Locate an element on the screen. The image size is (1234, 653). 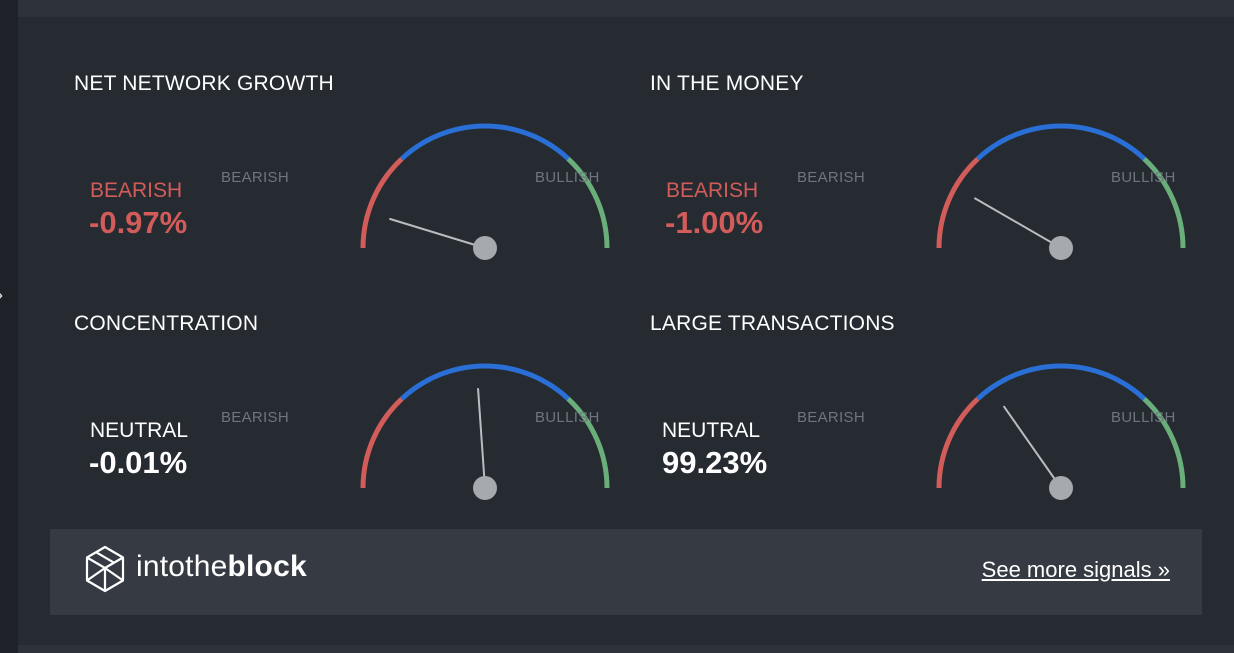
signal-title: NET NETWORK GROWTH is located at coordinates (204, 83).